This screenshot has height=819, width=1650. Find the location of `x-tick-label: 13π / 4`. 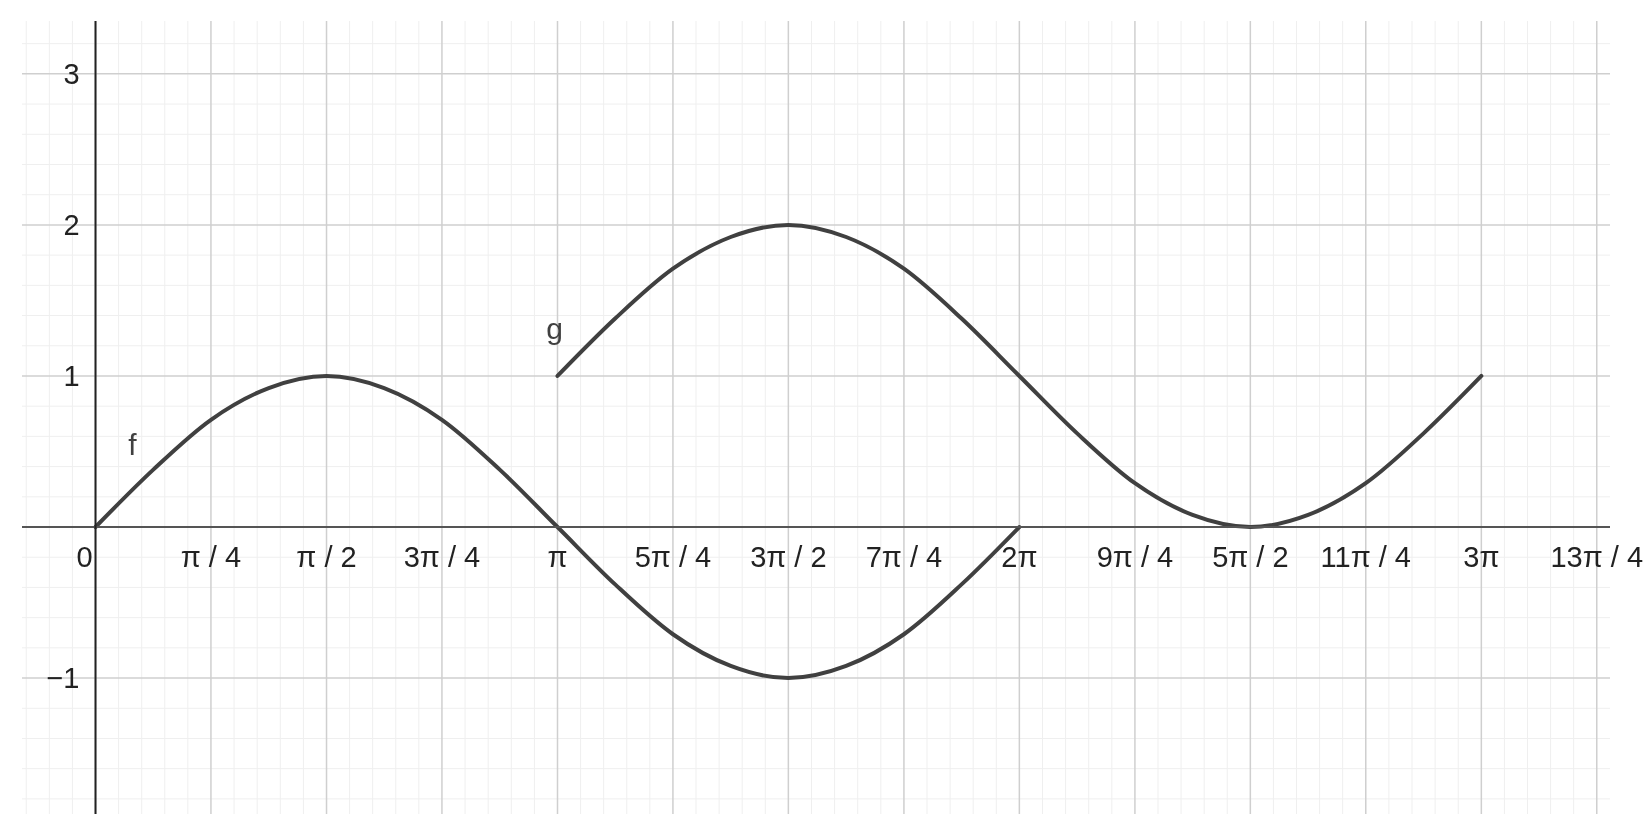

x-tick-label: 13π / 4 is located at coordinates (1597, 557).